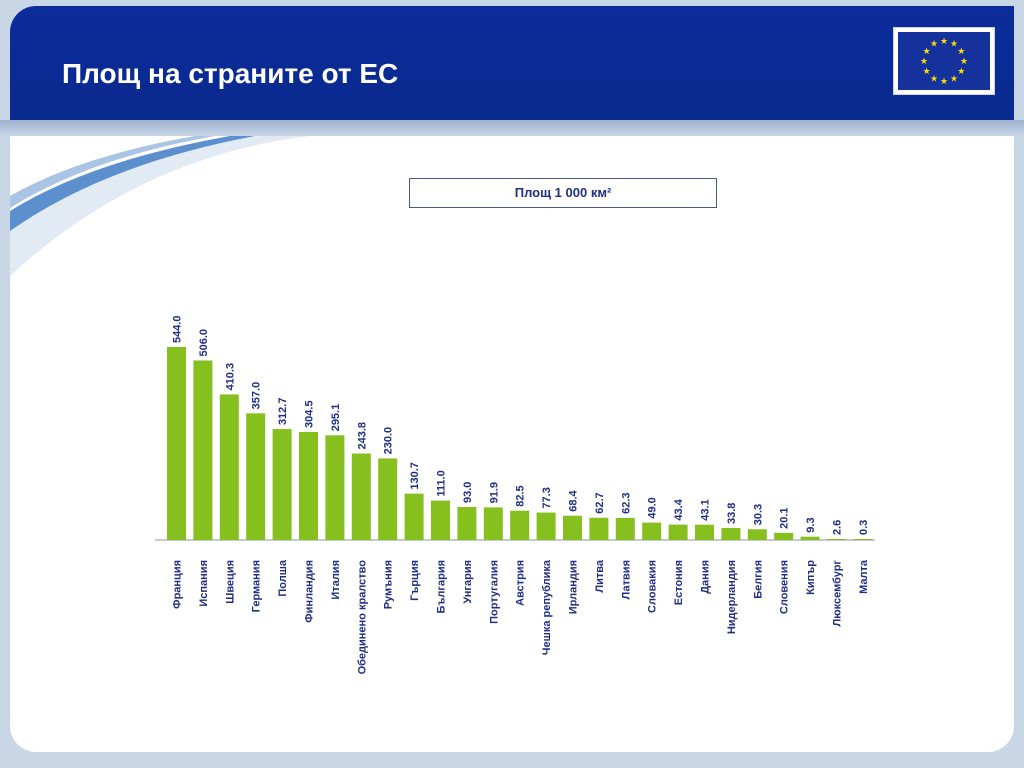  Describe the element at coordinates (310, 414) in the screenshot. I see `bar-value-label: 304.5` at that location.